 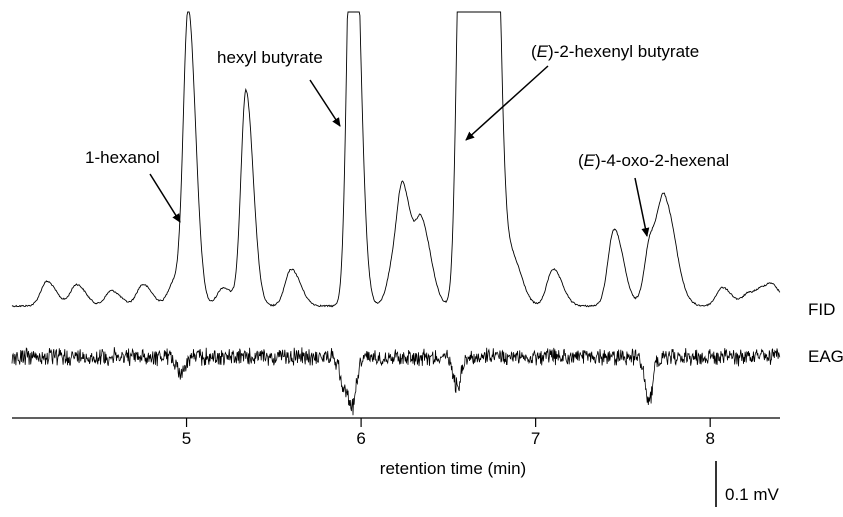 What do you see at coordinates (752, 494) in the screenshot?
I see `scale-bar-label: 0.1 mV` at bounding box center [752, 494].